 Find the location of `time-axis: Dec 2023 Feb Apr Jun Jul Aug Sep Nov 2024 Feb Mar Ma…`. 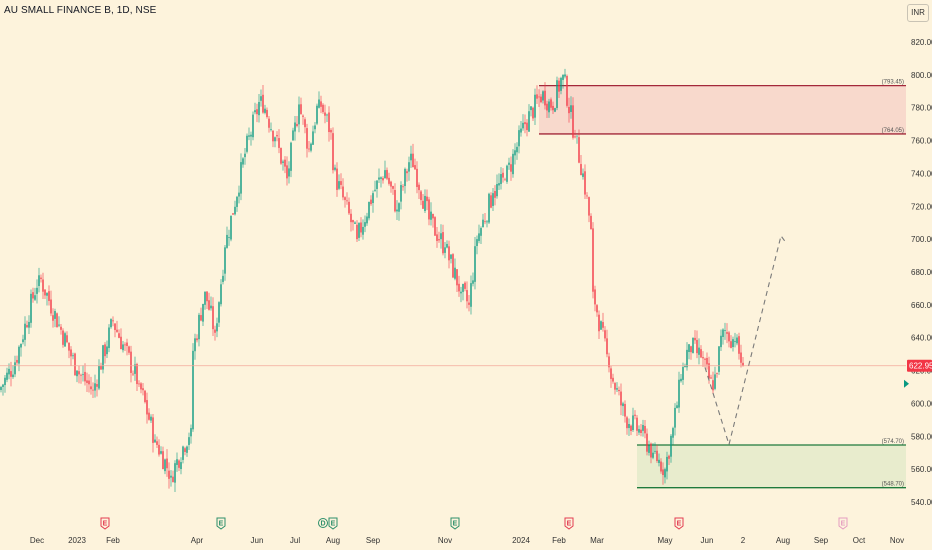

time-axis: Dec 2023 Feb Apr Jun Jul Aug Sep Nov 2024 Feb Mar Ma… is located at coordinates (467, 540).